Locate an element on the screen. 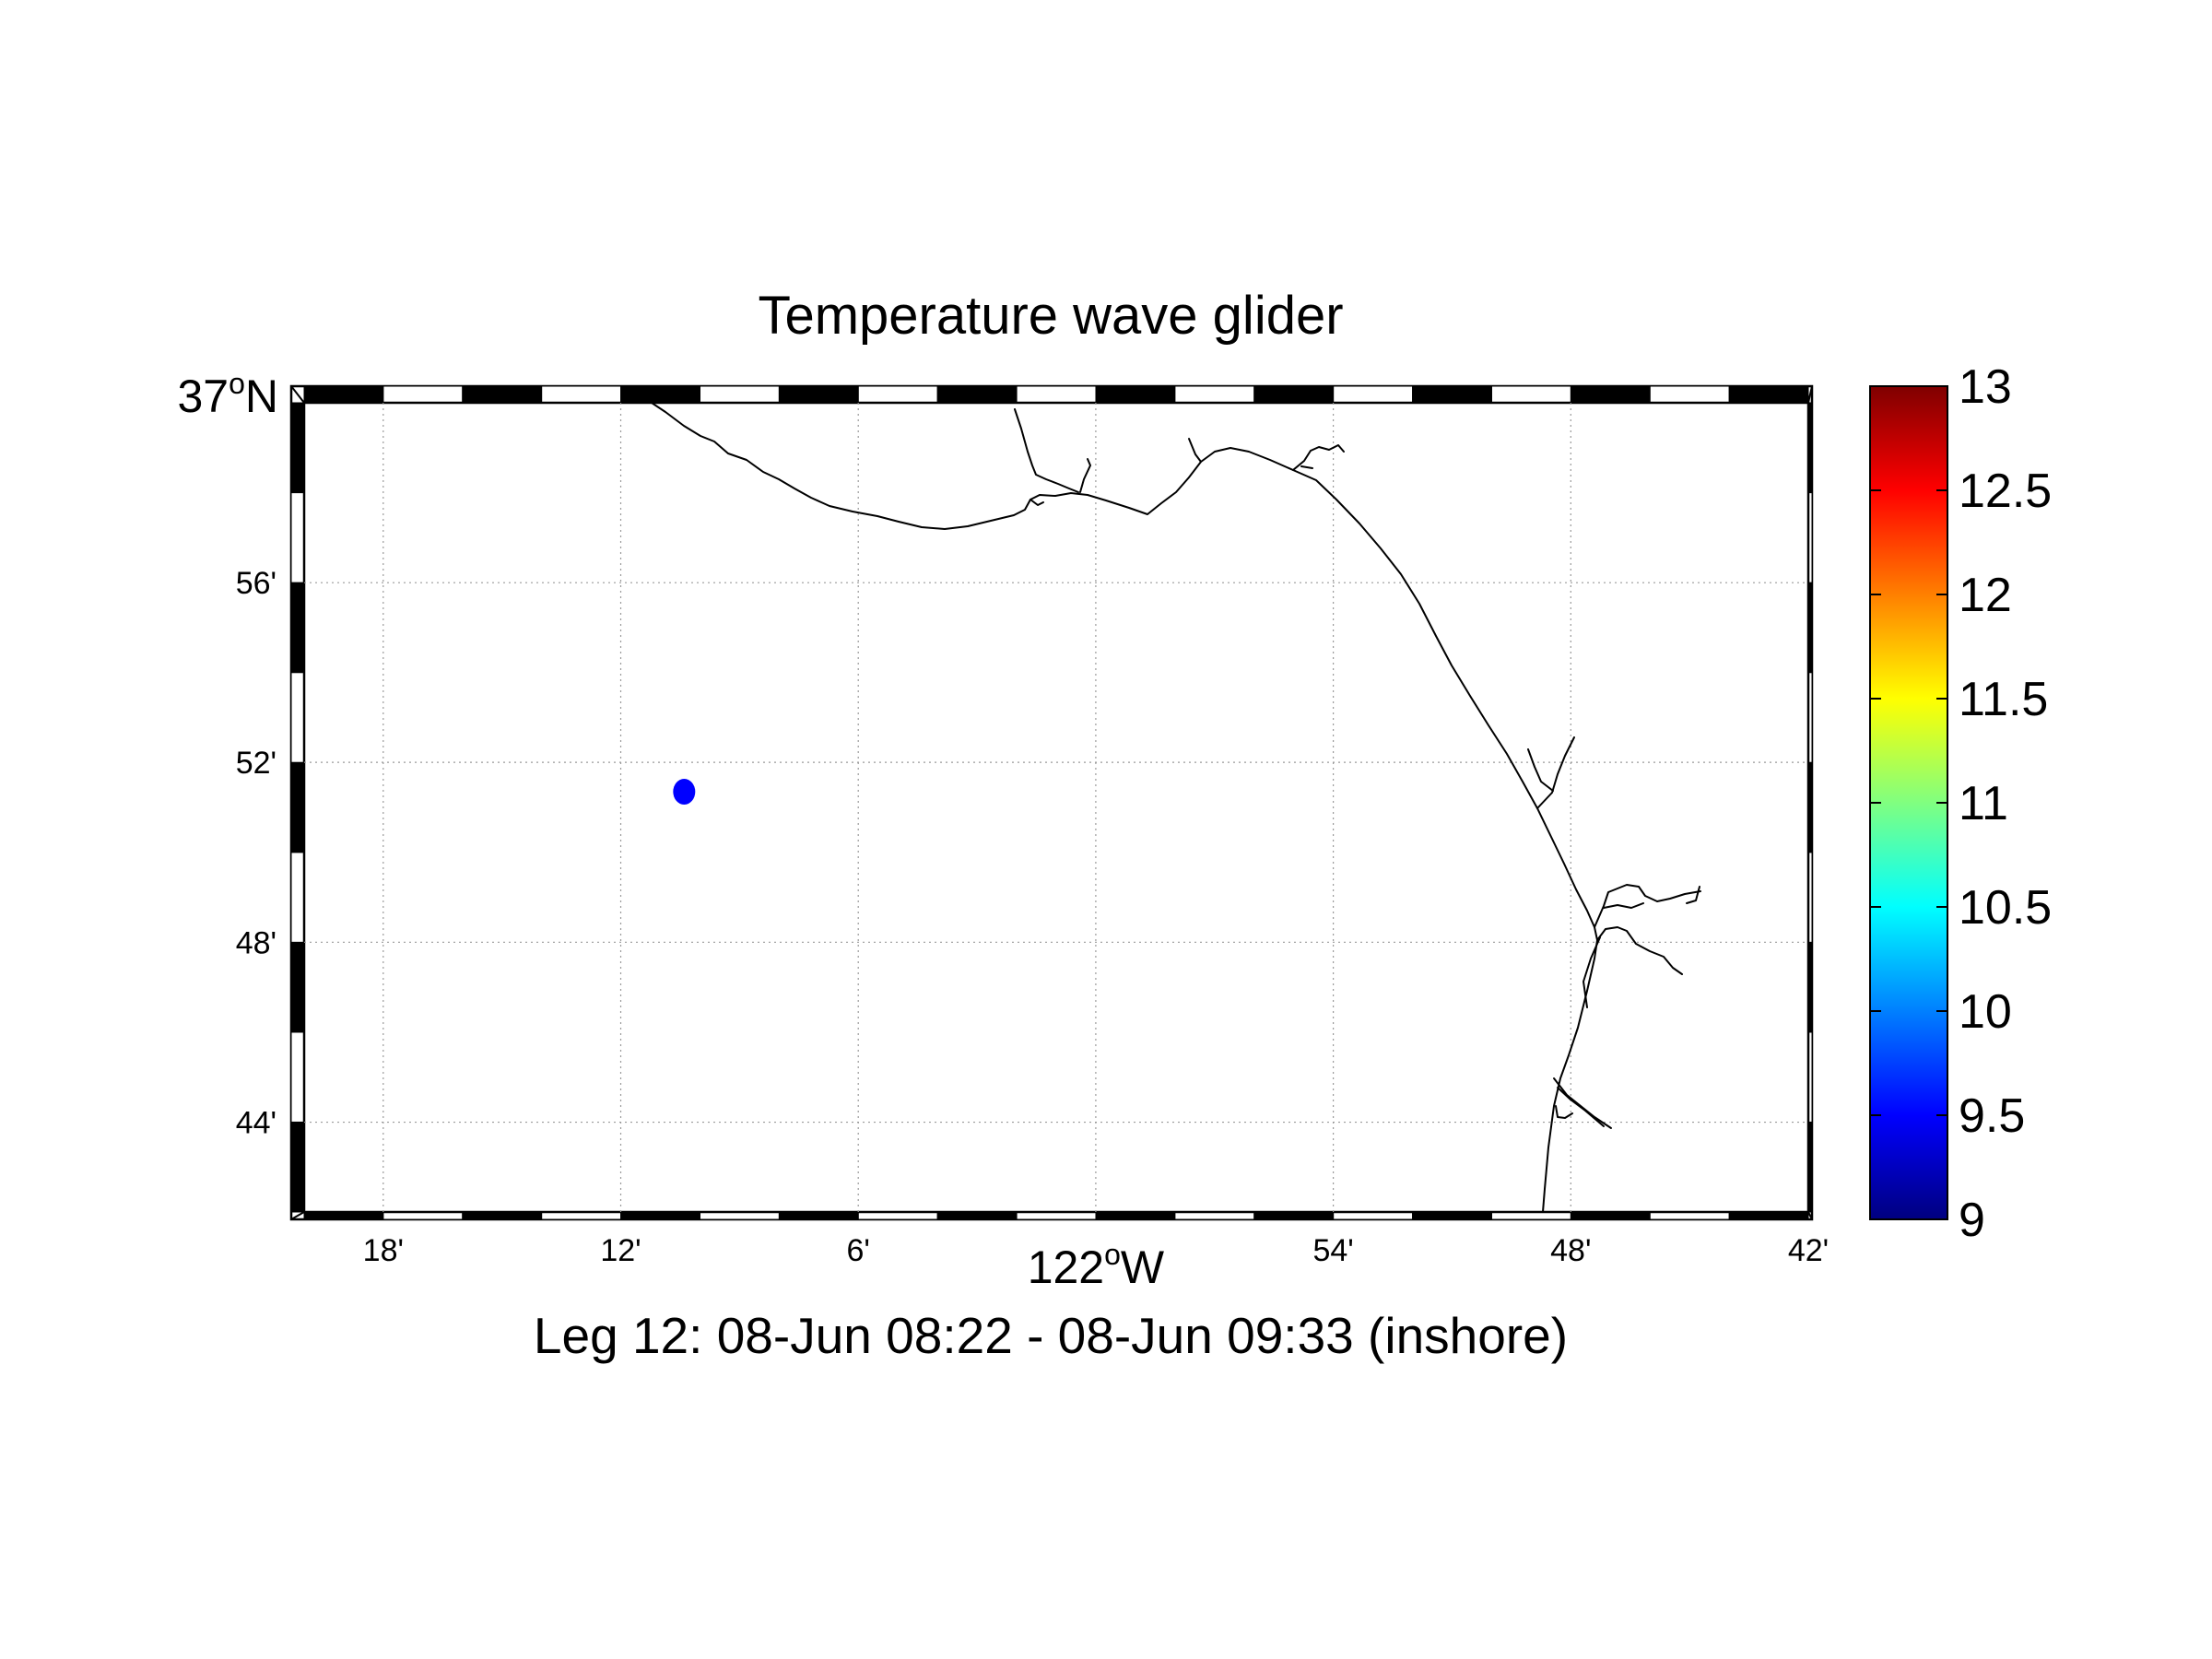 The image size is (2212, 1659). colorbar-tick-label: 11.5 is located at coordinates (2003, 699).